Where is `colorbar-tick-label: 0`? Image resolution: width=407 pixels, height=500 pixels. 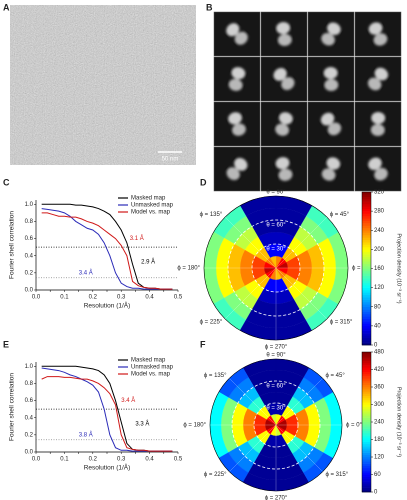
colorbar-tick-label: 0 is located at coordinates (376, 493).